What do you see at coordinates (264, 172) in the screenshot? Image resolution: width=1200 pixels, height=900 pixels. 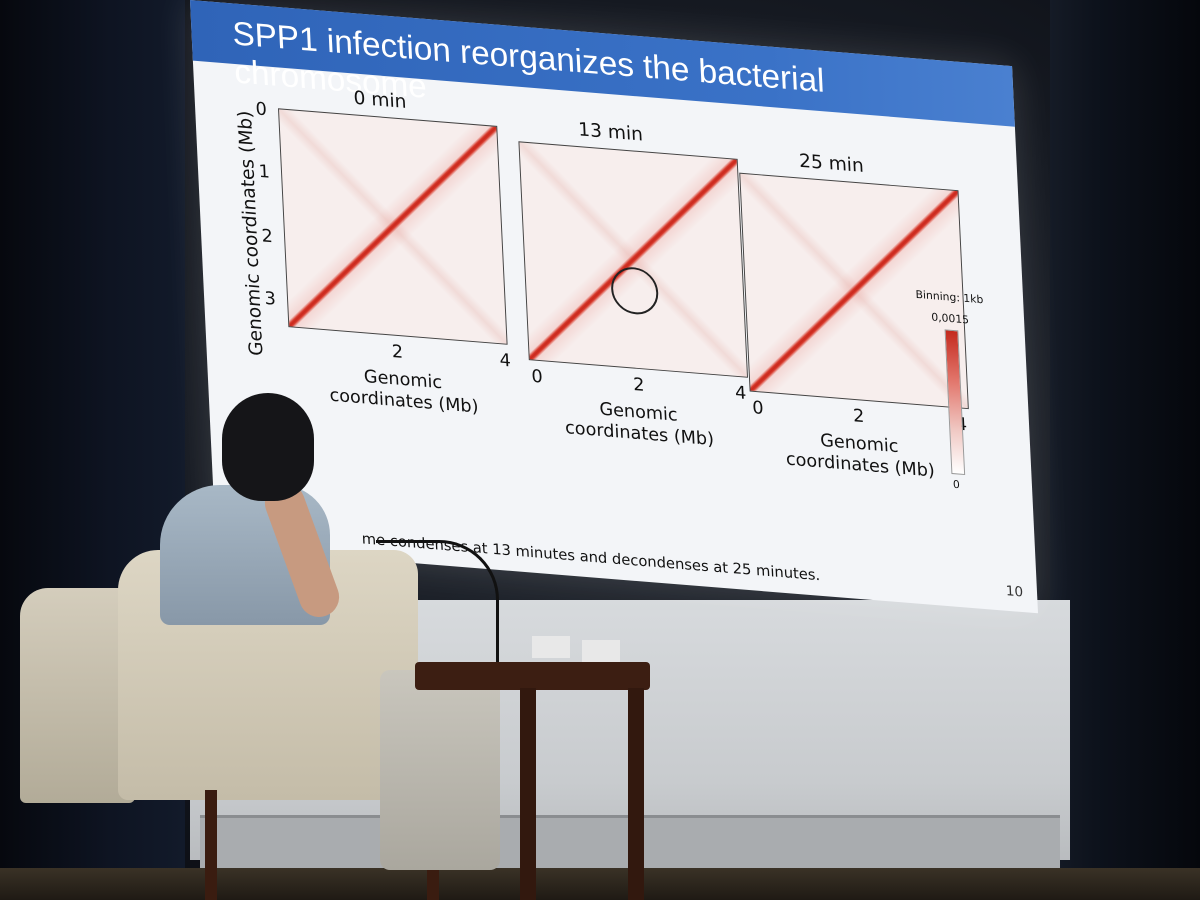 I see `y-tick: 1` at bounding box center [264, 172].